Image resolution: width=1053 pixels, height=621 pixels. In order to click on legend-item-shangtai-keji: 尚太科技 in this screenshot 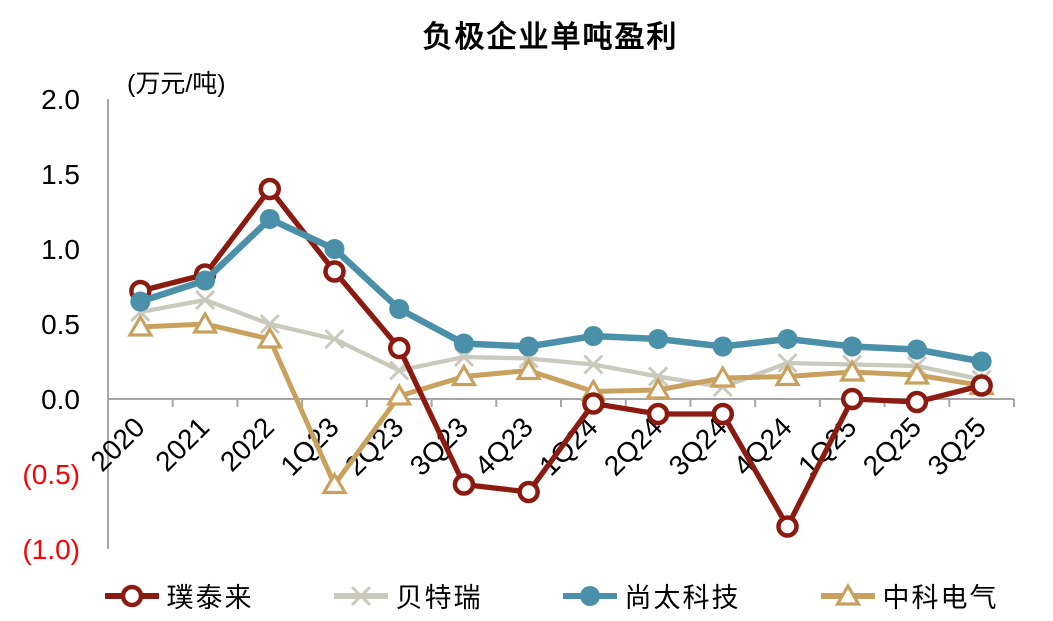, I will do `click(651, 595)`.